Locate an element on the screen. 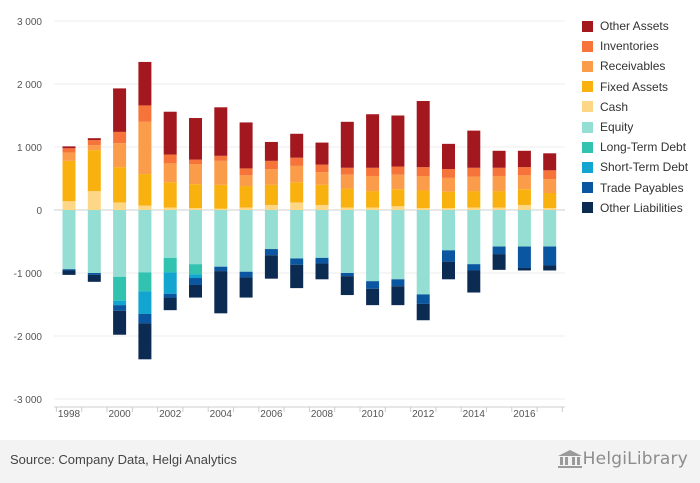 The width and height of the screenshot is (700, 483). legend-item: Short-Term Debt is located at coordinates (635, 167).